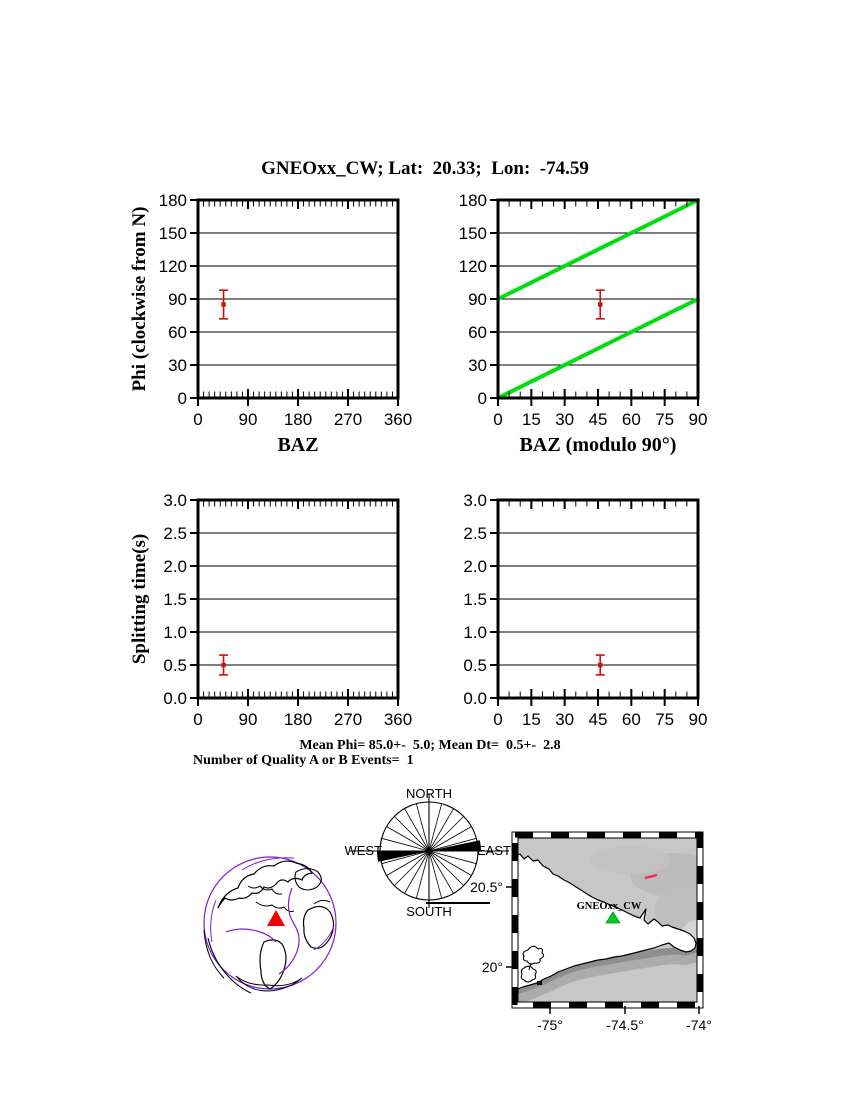 The image size is (850, 1100). What do you see at coordinates (276, 918) in the screenshot?
I see `station-marker-red-triangle` at bounding box center [276, 918].